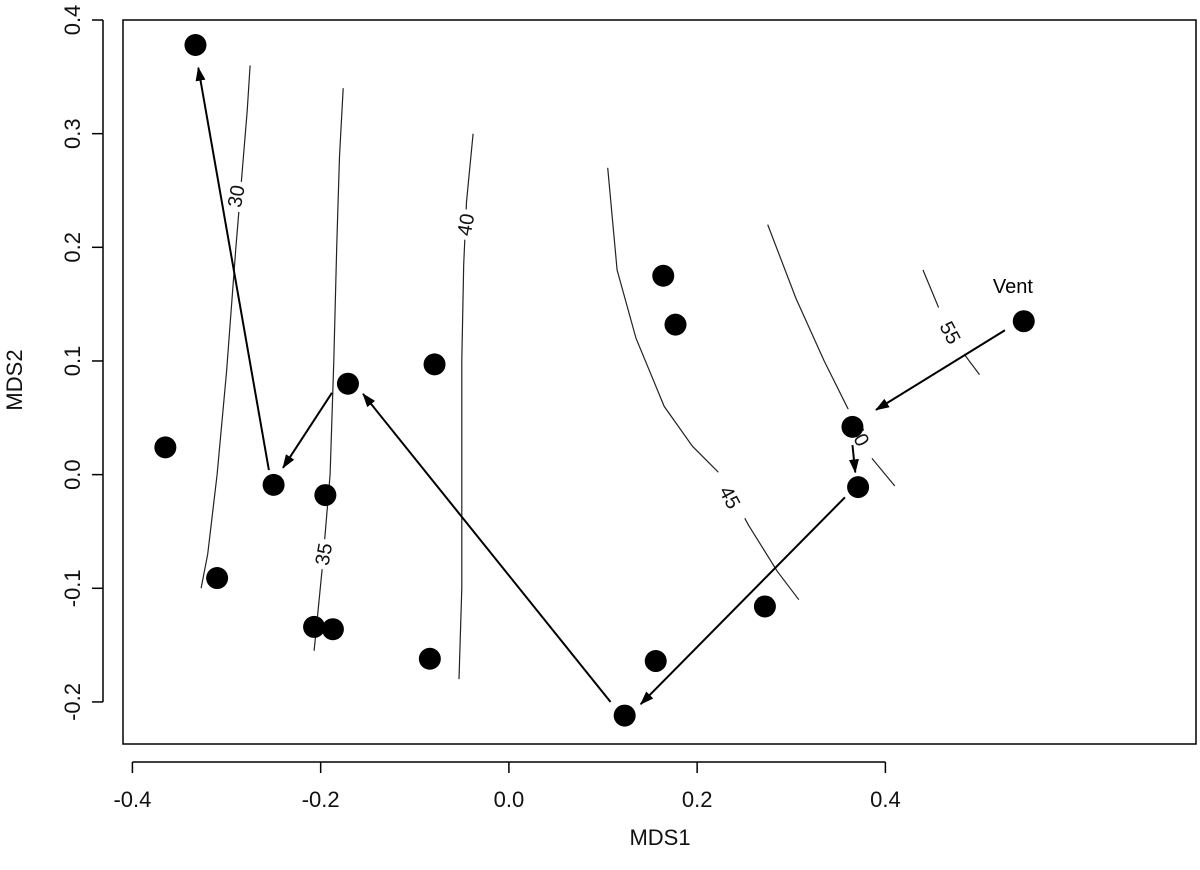 Image resolution: width=1200 pixels, height=870 pixels. I want to click on contour-label-35: 35, so click(325, 554).